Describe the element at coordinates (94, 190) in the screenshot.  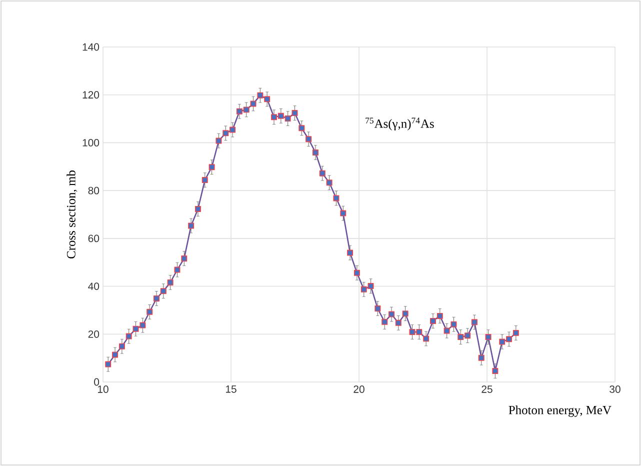
I see `y-tick-label: 80` at that location.